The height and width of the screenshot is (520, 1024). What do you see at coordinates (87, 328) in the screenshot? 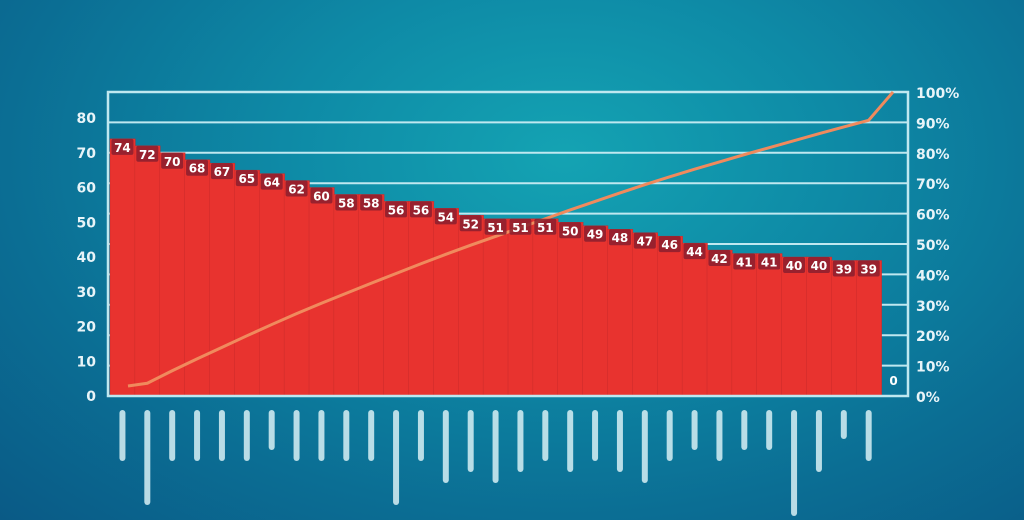
I see `y-tick-label: 20` at bounding box center [87, 328].